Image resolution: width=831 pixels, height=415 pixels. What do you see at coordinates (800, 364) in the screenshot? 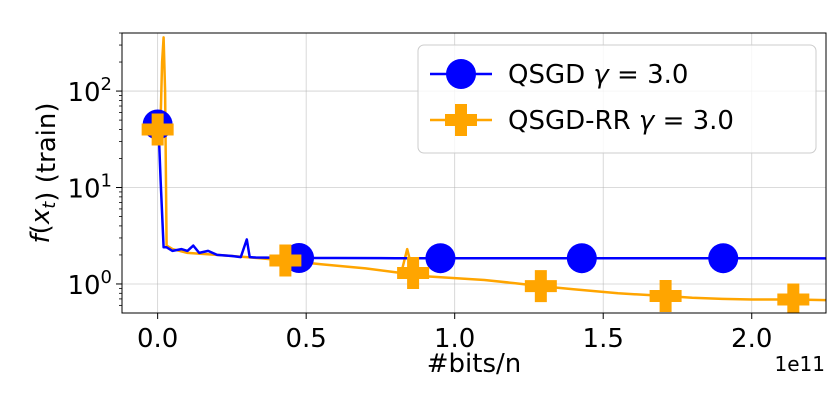
I see `x-offset-label: 1e11` at bounding box center [800, 364].